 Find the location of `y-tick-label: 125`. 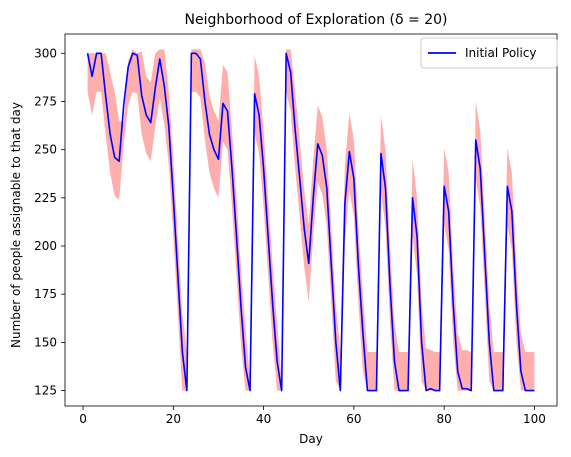

y-tick-label: 125 is located at coordinates (45, 391).